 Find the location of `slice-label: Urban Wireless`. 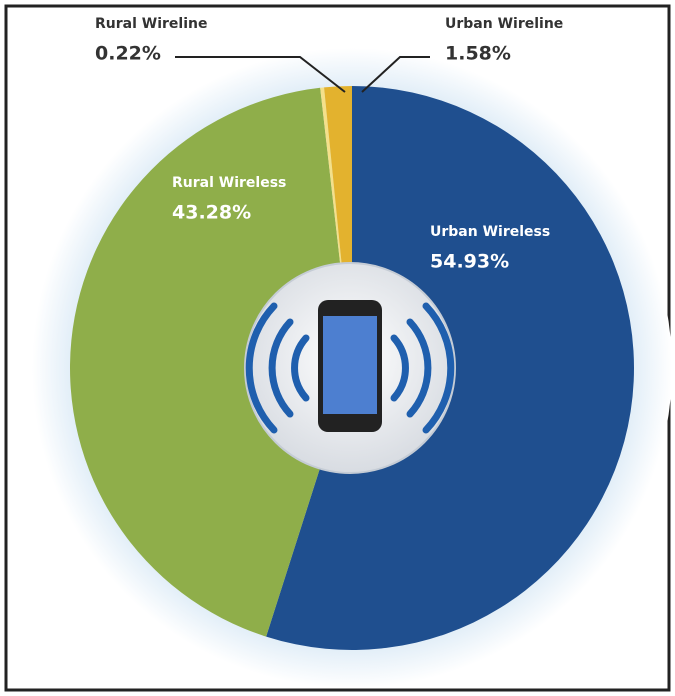

slice-label: Urban Wireless is located at coordinates (490, 232).